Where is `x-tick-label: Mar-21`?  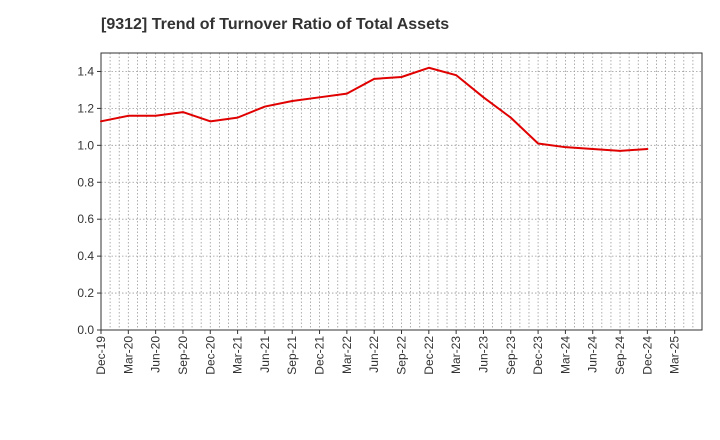
x-tick-label: Mar-21 is located at coordinates (238, 355).